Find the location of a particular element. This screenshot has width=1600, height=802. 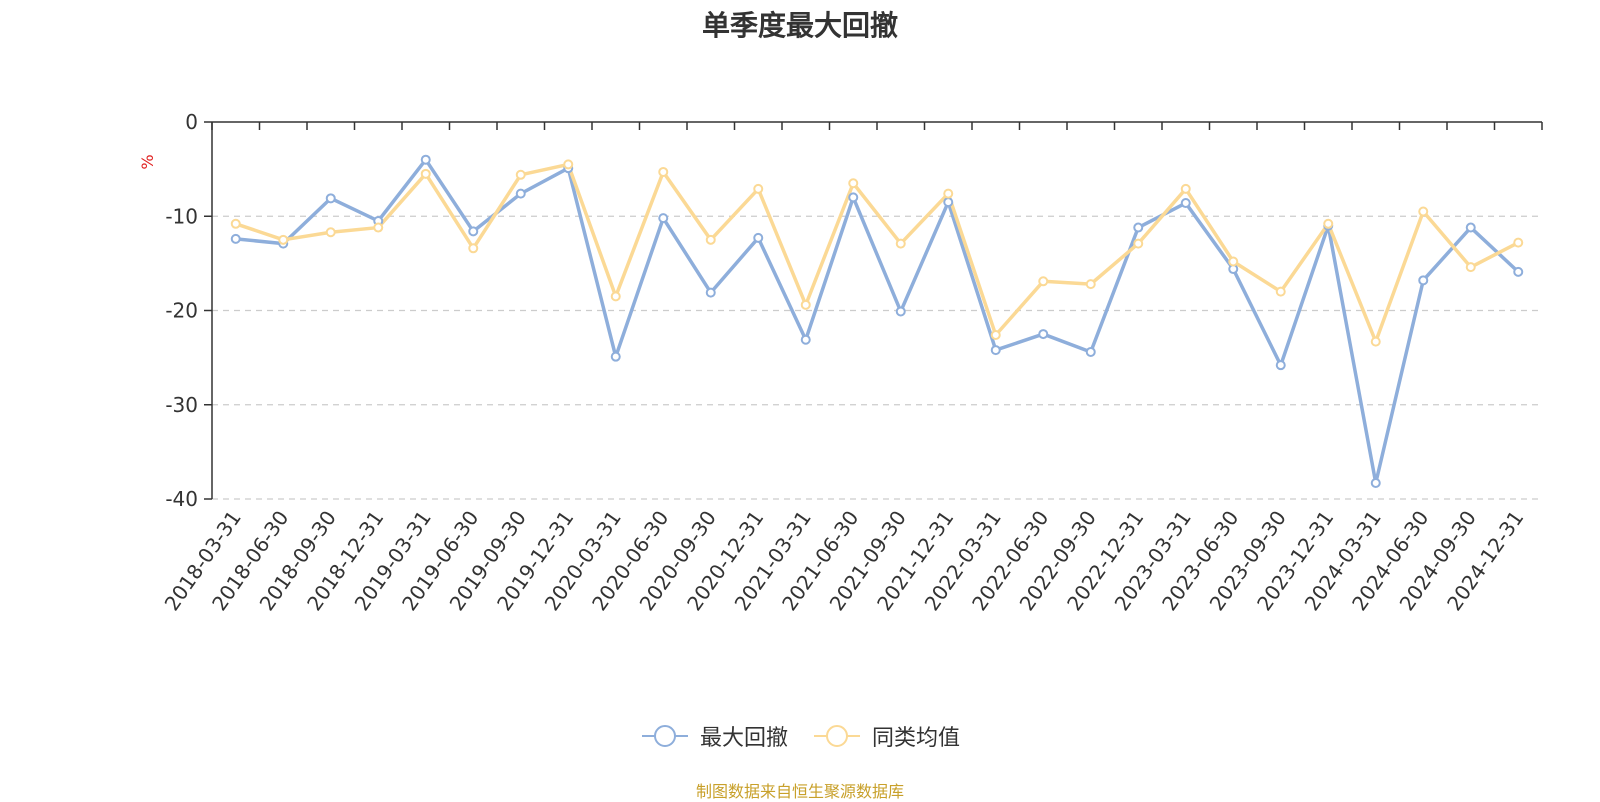

legend-label: 最大回撤 is located at coordinates (743, 738).